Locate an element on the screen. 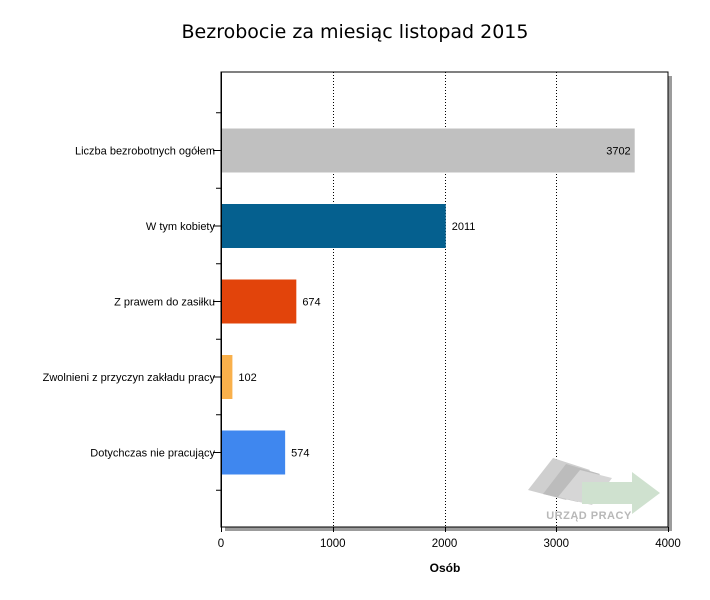 The height and width of the screenshot is (600, 710). category-label: Liczba bezrobotnych ogółem is located at coordinates (145, 152).